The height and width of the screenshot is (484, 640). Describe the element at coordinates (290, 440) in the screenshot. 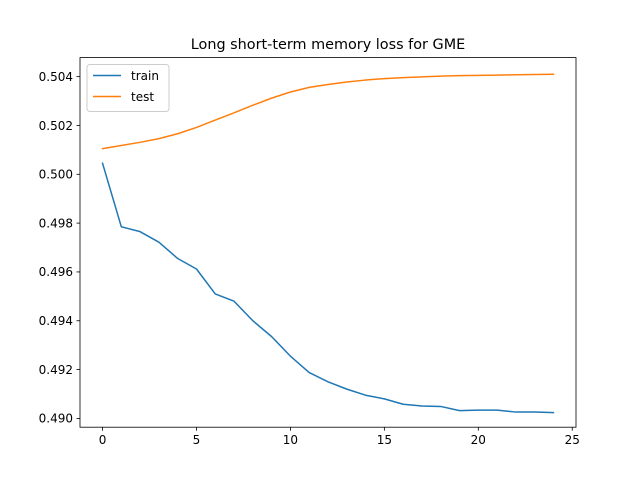

I see `x-tick-label: 10` at that location.